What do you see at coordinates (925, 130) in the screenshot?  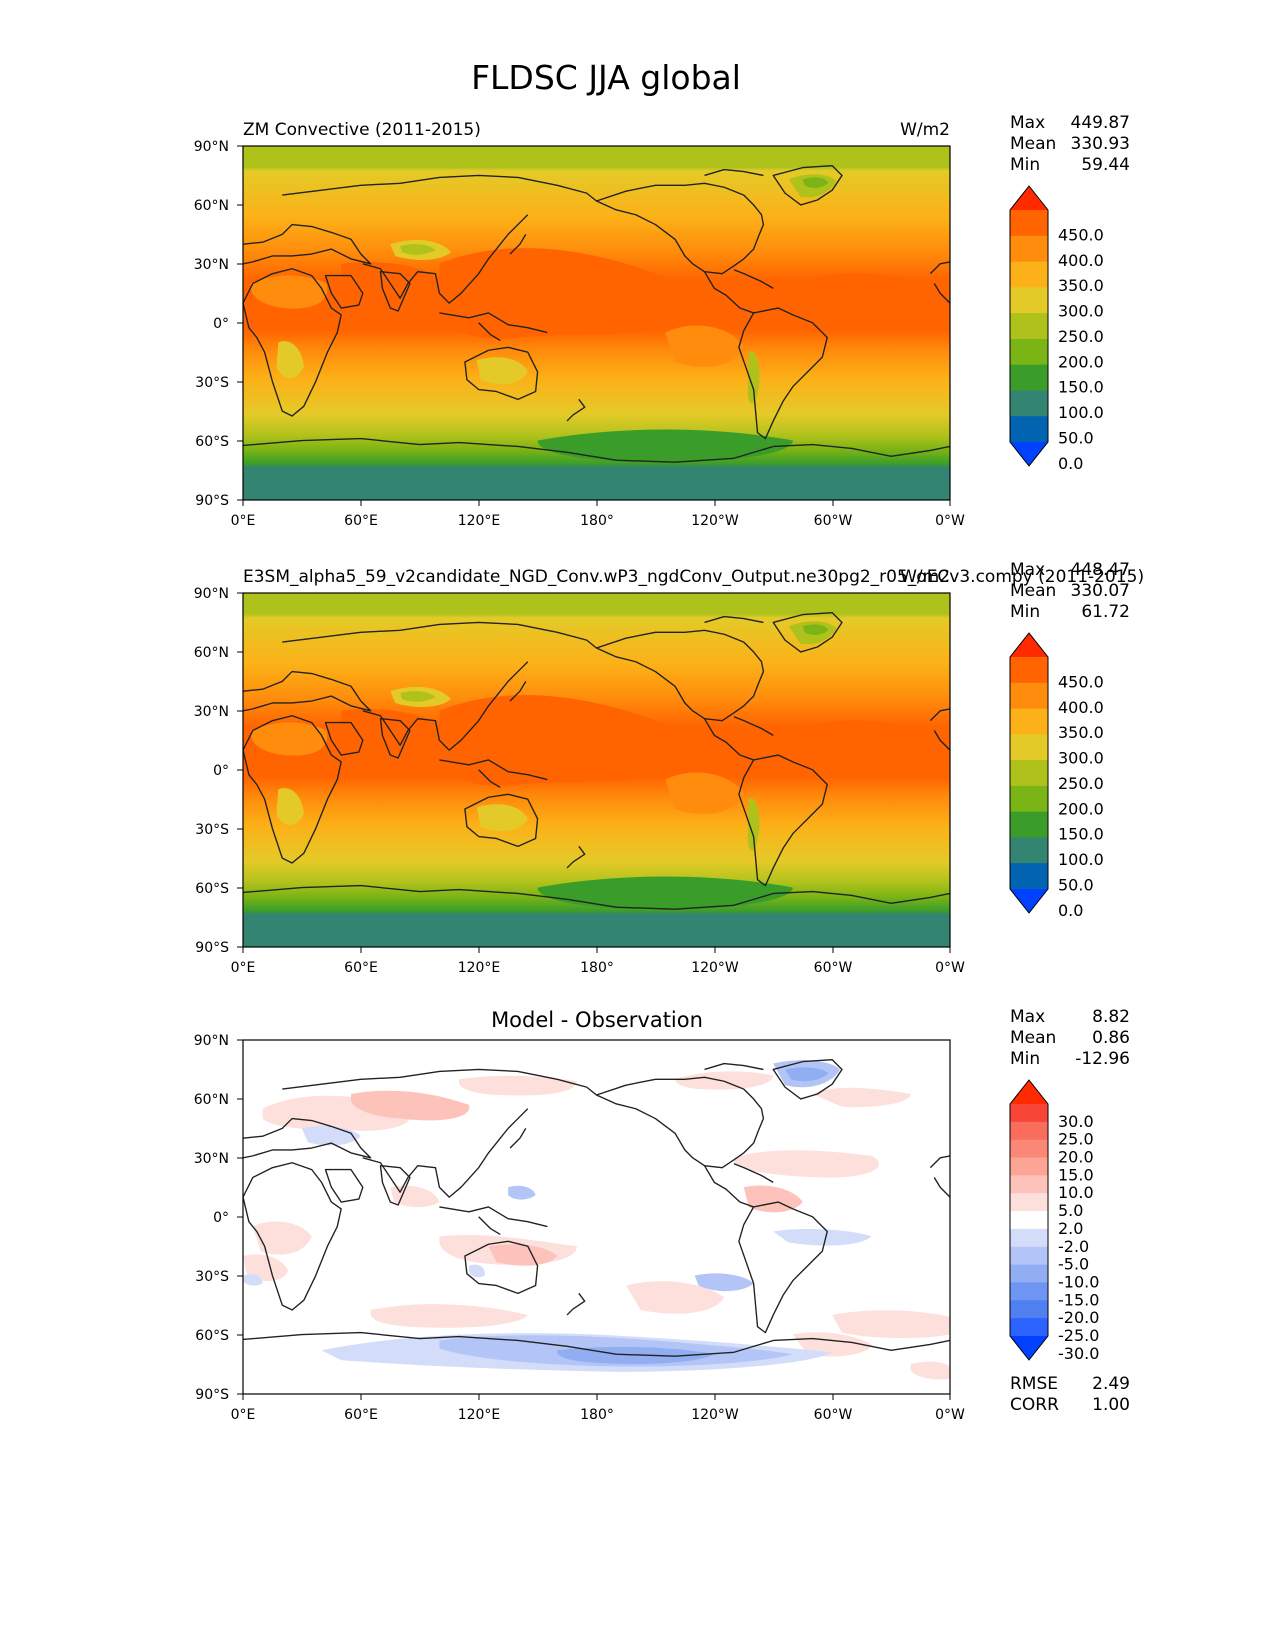 I see `panel-test-units: W/m2` at bounding box center [925, 130].